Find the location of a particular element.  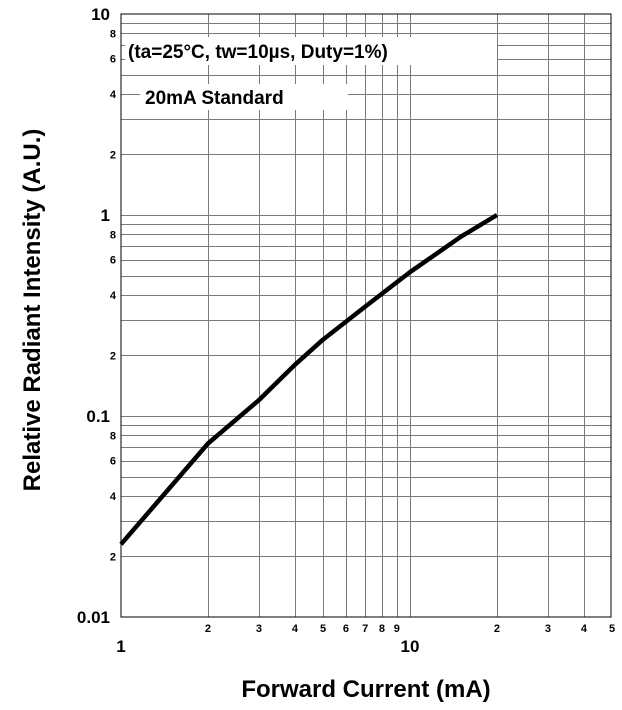

y-tick-label: 0.1 is located at coordinates (98, 416).